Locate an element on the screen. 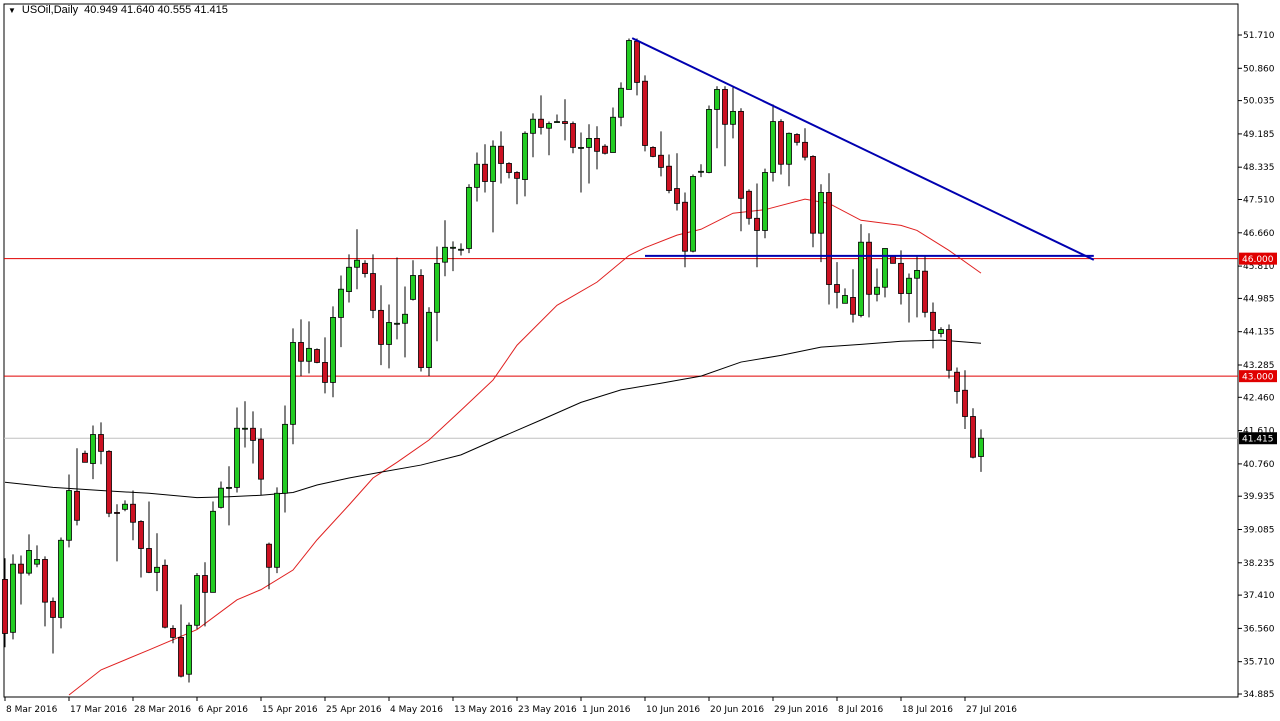 This screenshot has height=721, width=1280. price-tag-label: 43.000 is located at coordinates (1258, 378).